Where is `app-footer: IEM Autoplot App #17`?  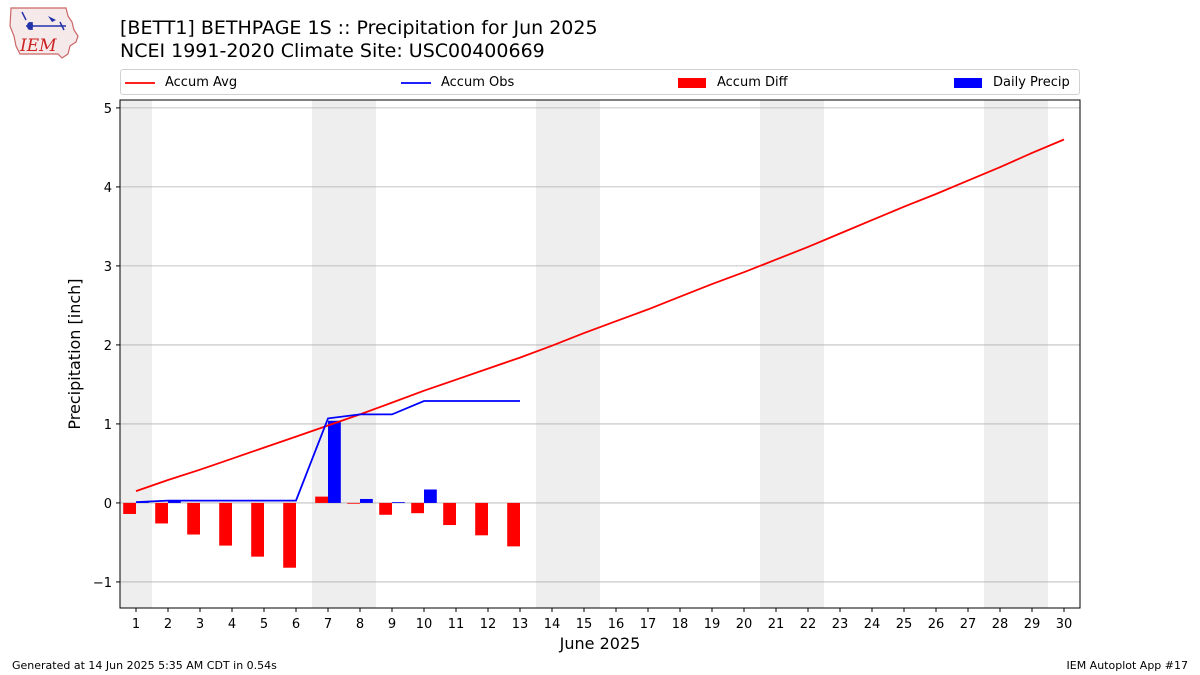
app-footer: IEM Autoplot App #17 is located at coordinates (1127, 665).